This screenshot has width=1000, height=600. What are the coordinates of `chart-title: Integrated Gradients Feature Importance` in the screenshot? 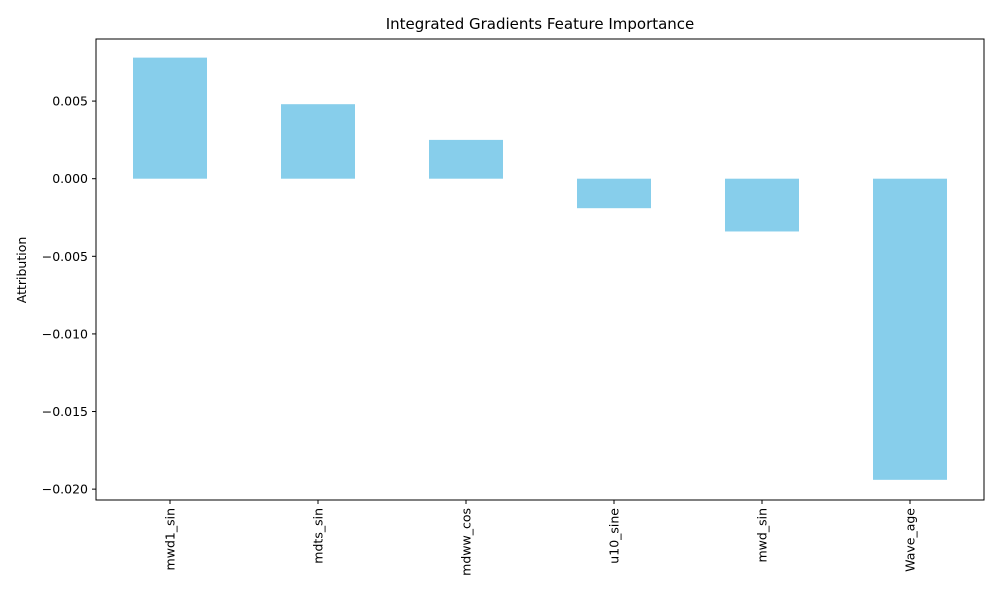 It's located at (540, 24).